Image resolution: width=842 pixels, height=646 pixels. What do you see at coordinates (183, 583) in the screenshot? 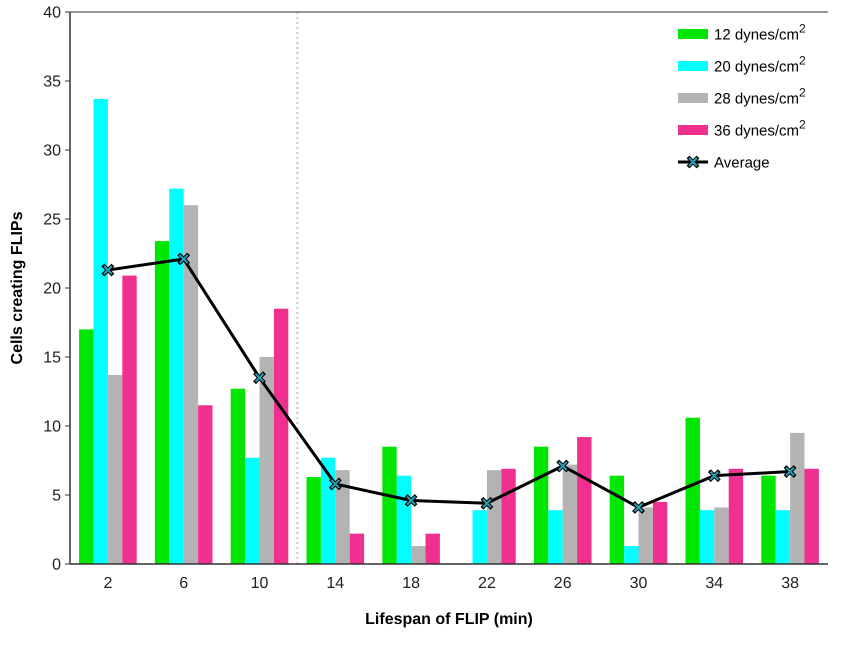
I see `x-tick-label: 6` at bounding box center [183, 583].